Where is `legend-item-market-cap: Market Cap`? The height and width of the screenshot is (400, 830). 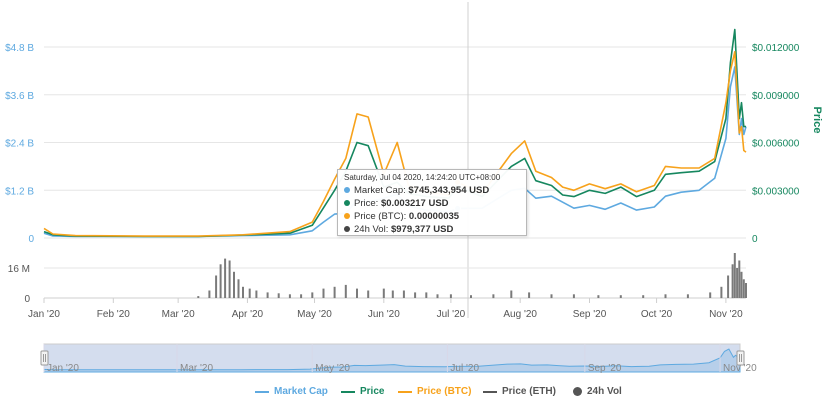 legend-item-market-cap: Market Cap is located at coordinates (291, 391).